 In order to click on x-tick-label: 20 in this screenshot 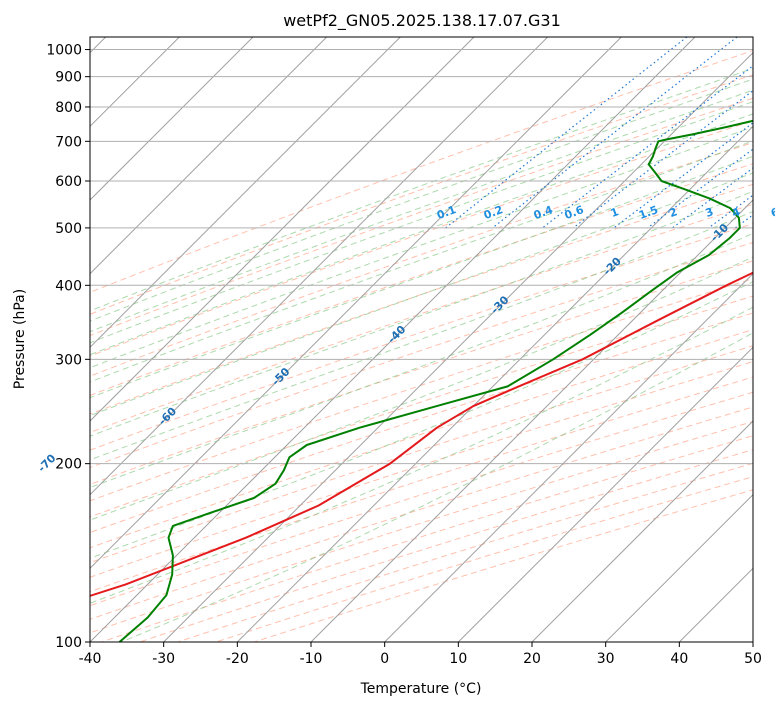, I will do `click(532, 659)`.